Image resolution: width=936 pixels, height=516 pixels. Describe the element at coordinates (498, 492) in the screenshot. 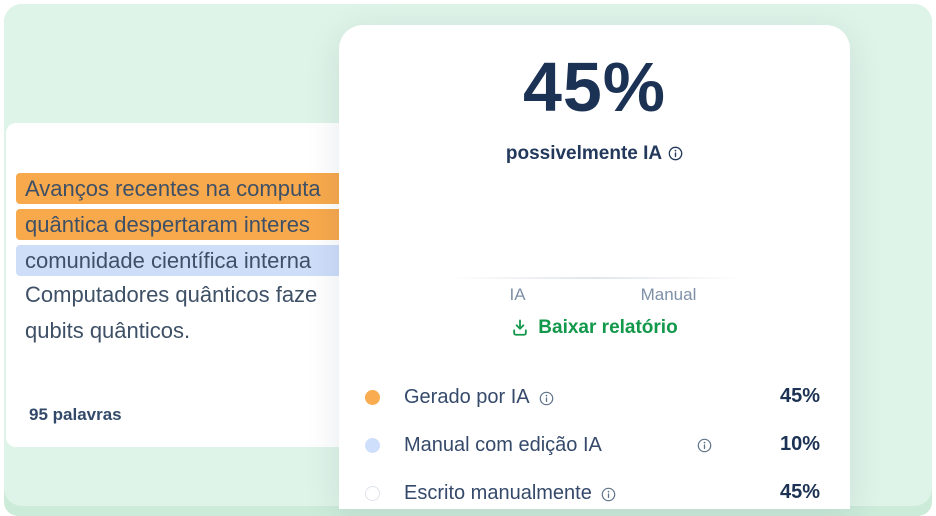

I see `legend-label: Escrito manualmente` at that location.